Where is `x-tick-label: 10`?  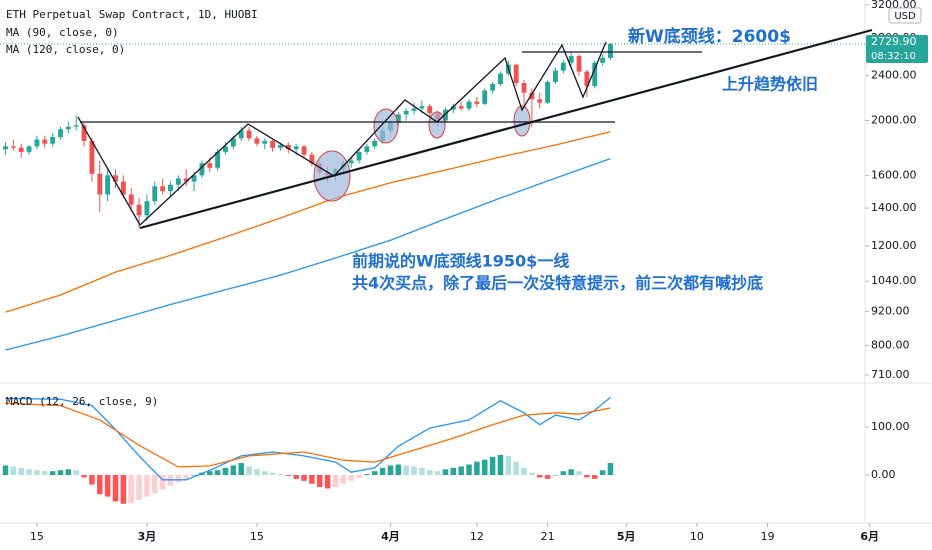 x-tick-label: 10 is located at coordinates (697, 536).